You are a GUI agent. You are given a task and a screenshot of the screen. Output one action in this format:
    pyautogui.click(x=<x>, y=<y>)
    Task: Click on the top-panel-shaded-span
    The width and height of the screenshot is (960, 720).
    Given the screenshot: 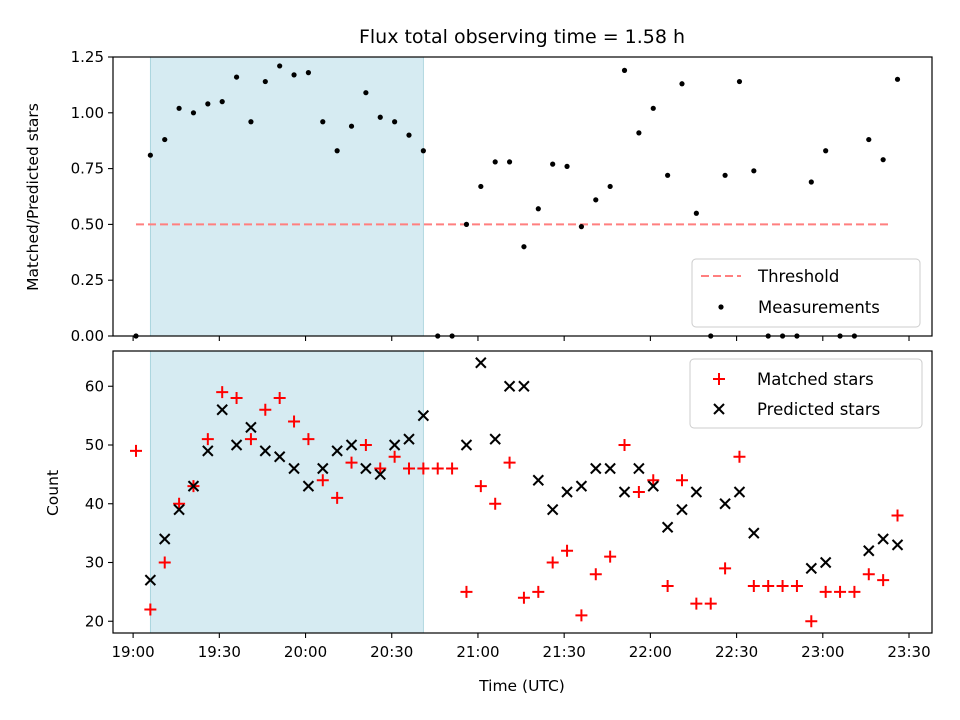 What is the action you would take?
    pyautogui.click(x=286, y=196)
    